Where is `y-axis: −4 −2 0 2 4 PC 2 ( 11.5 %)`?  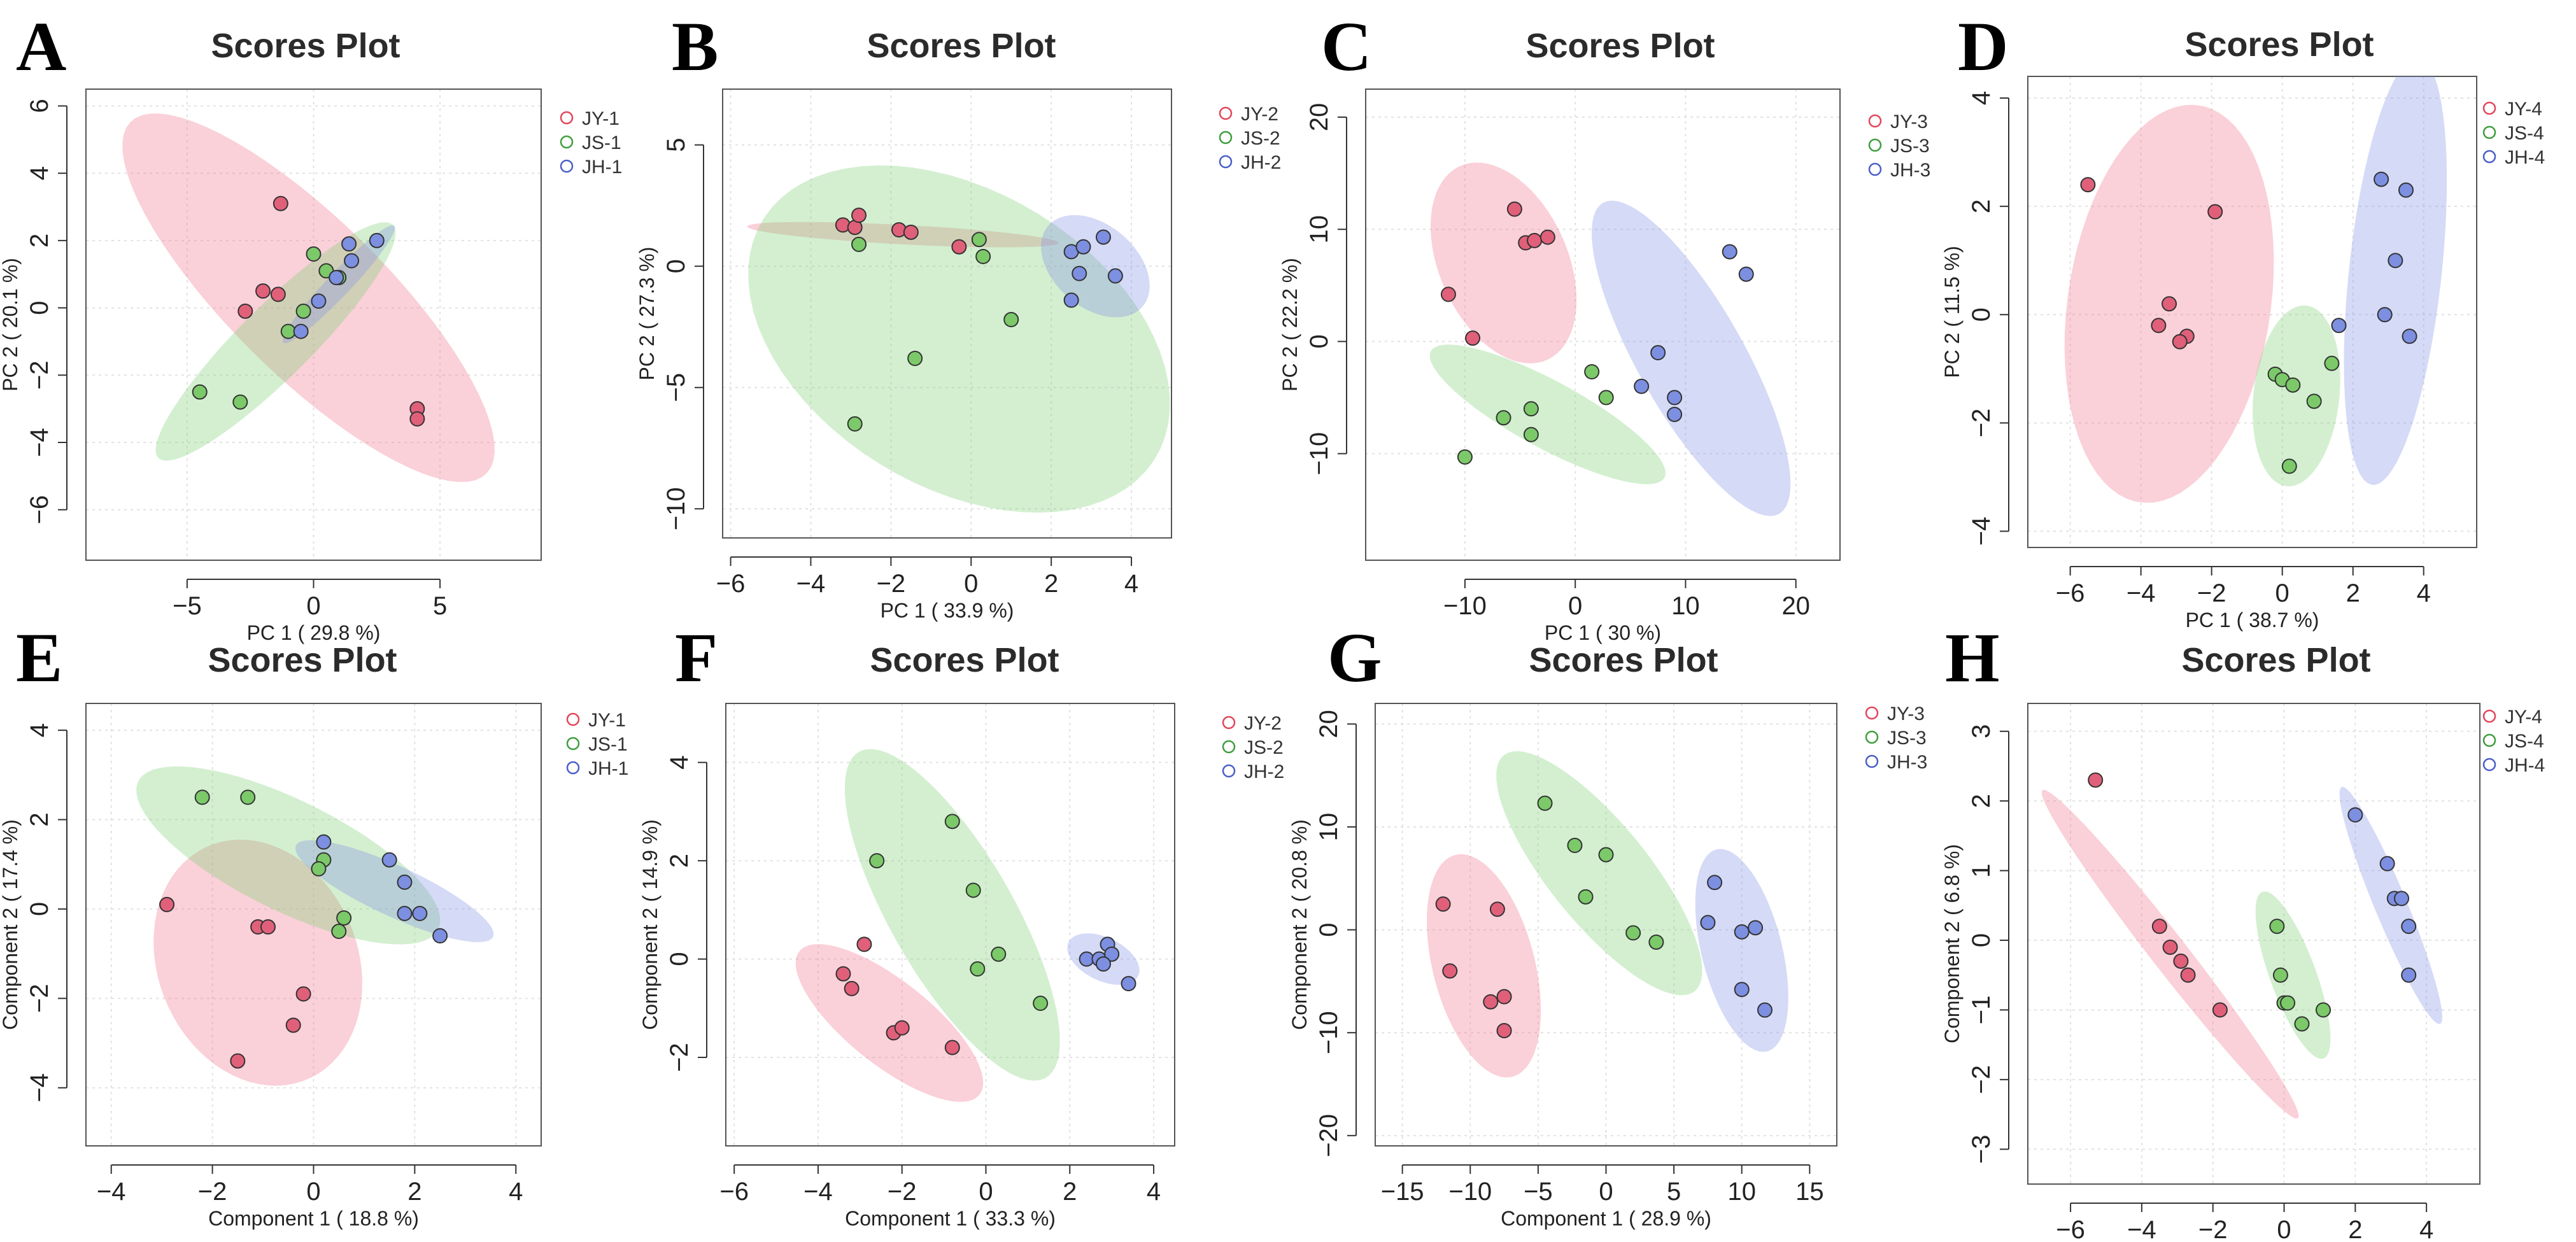 y-axis: −4 −2 0 2 4 PC 2 ( 11.5 %) is located at coordinates (1975, 318).